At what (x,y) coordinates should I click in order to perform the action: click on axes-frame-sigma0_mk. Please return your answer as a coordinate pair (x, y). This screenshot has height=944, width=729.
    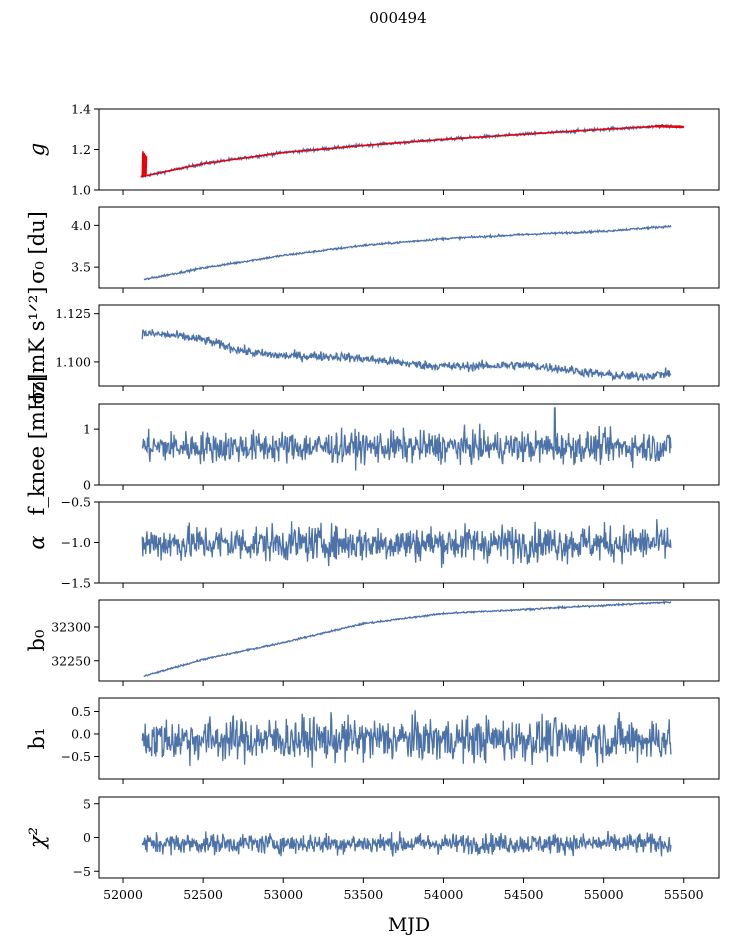
    Looking at the image, I should click on (409, 345).